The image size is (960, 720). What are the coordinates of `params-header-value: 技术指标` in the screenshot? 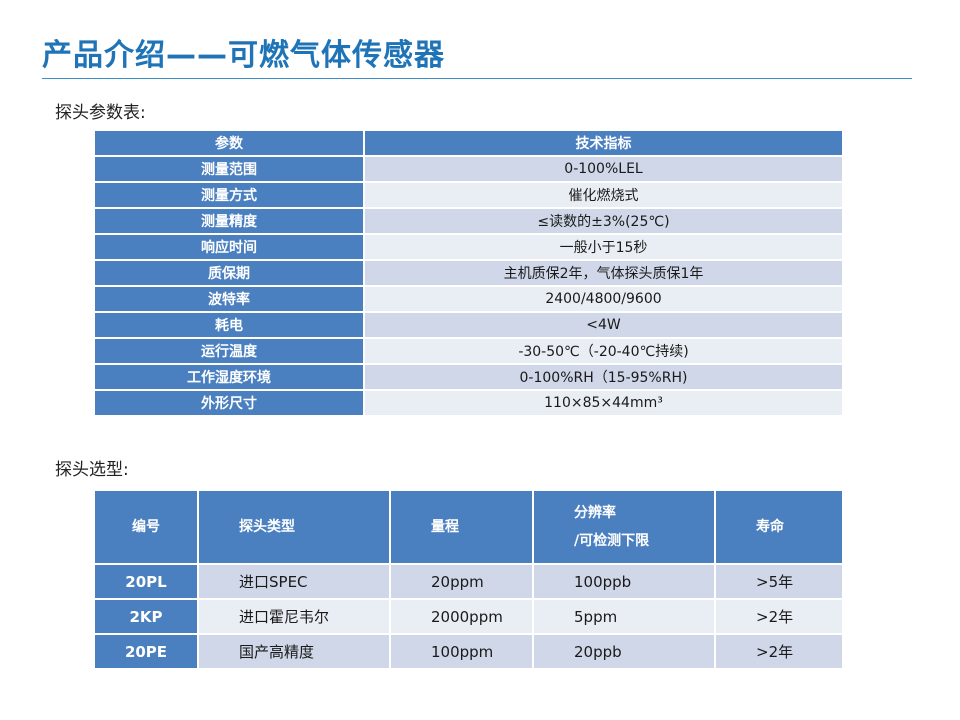 It's located at (604, 144).